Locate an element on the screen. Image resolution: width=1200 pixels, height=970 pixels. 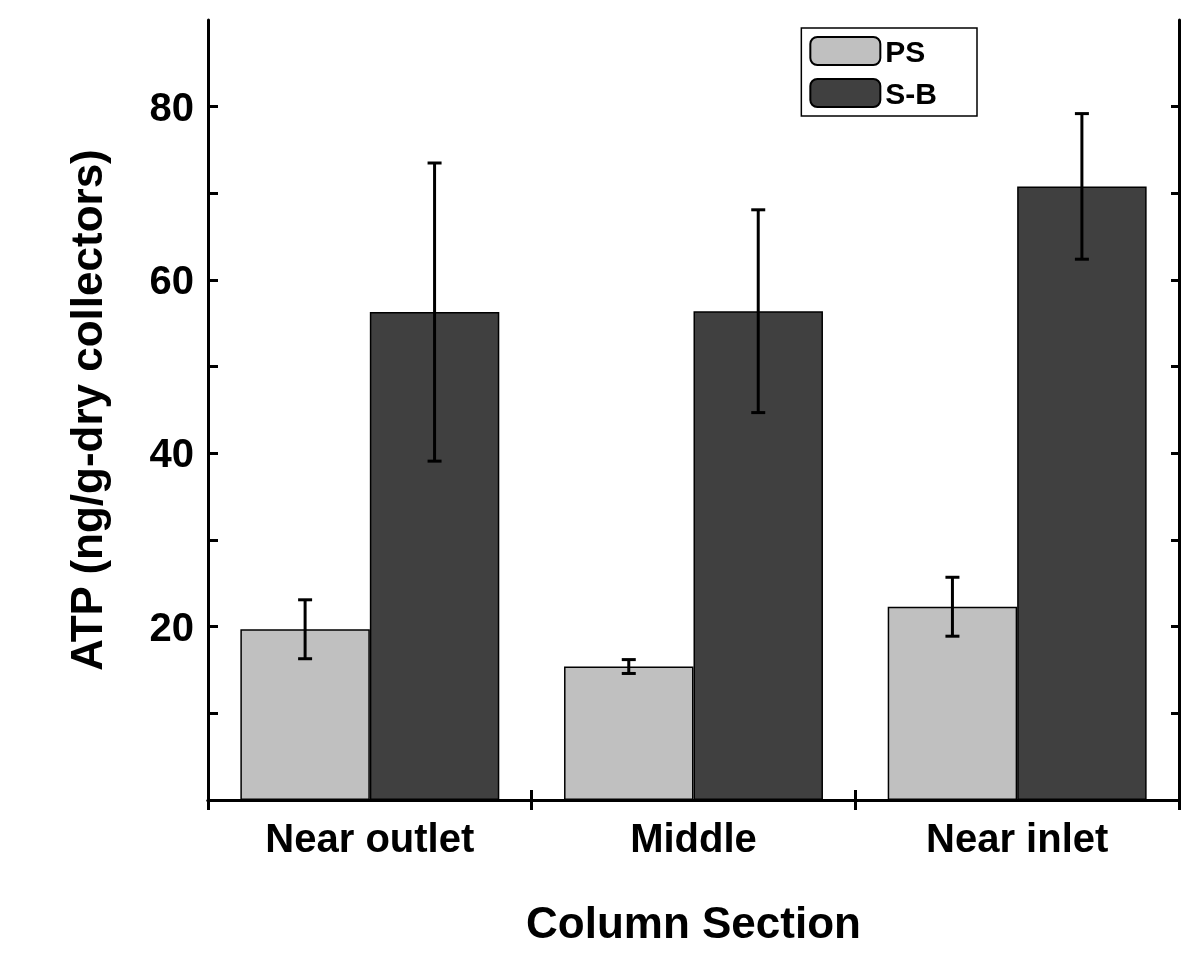
y-tick-label: 80 is located at coordinates (171, 106).